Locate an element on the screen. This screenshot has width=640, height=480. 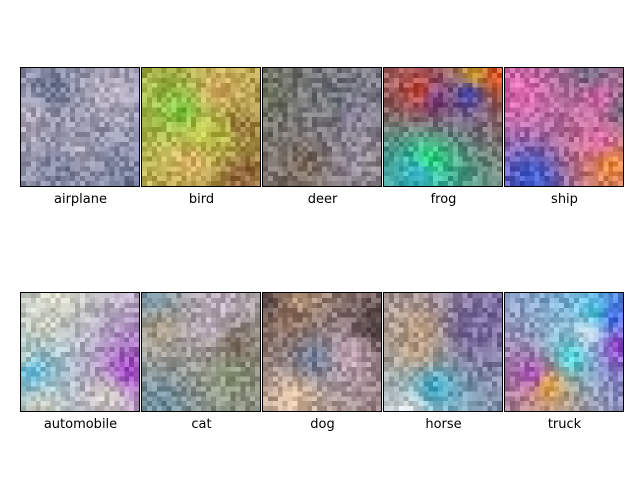
panel-airplane: airplane is located at coordinates (80, 137).